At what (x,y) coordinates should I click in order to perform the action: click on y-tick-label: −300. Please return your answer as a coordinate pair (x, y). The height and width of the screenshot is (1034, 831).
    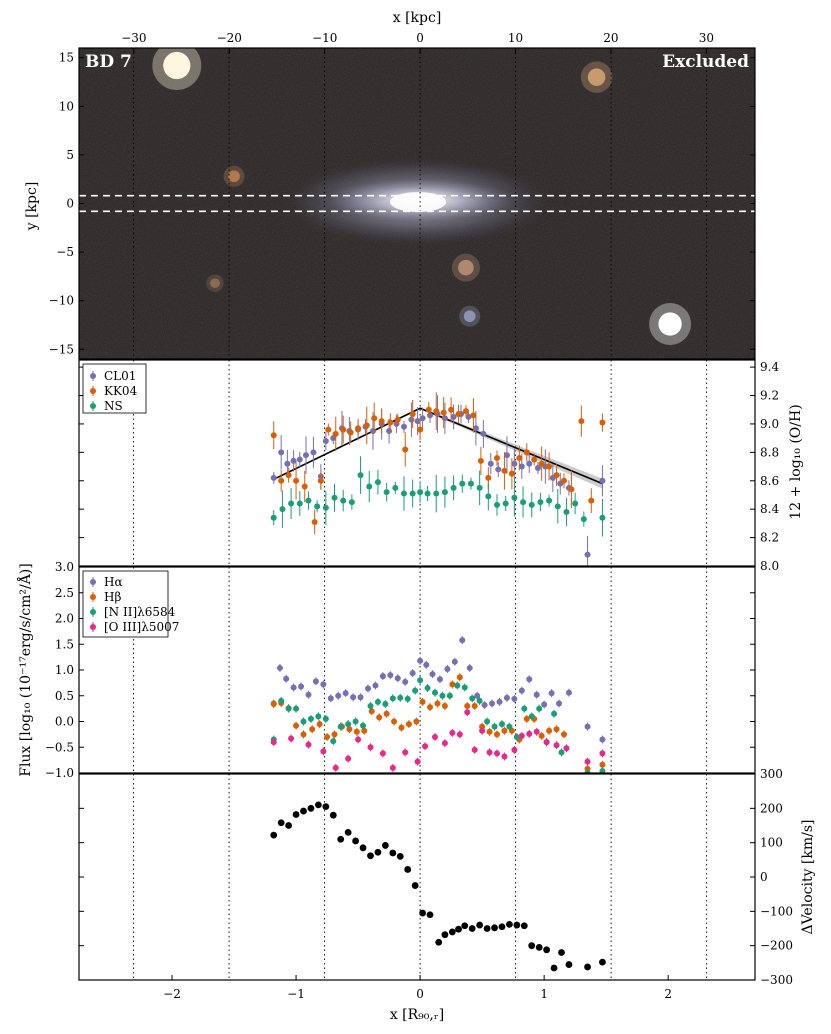
    Looking at the image, I should click on (776, 980).